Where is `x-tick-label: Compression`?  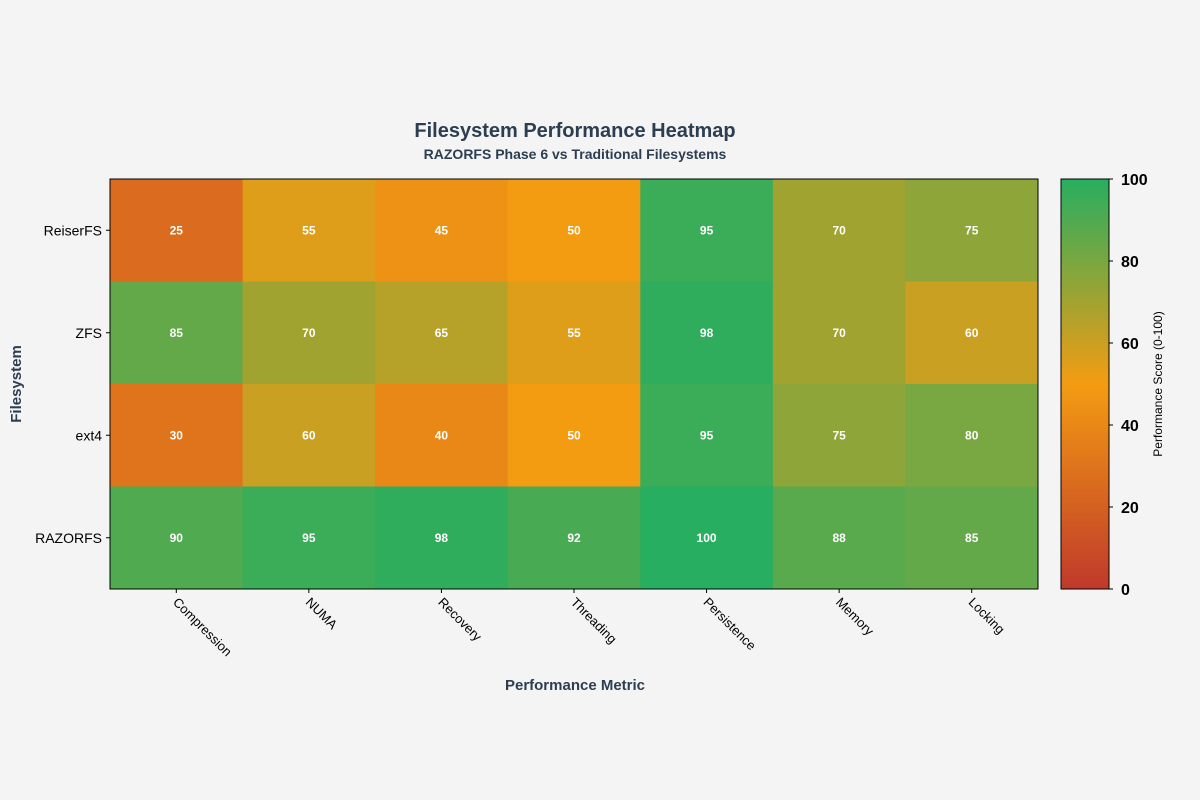
x-tick-label: Compression is located at coordinates (202, 627).